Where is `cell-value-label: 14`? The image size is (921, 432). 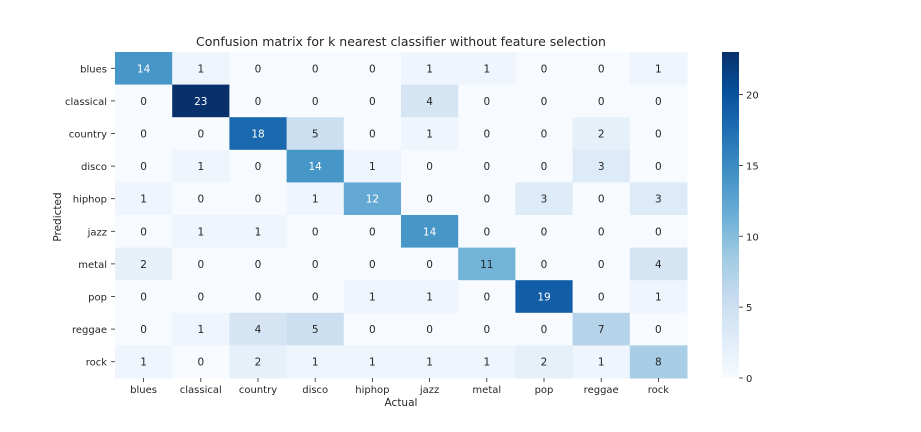 cell-value-label: 14 is located at coordinates (144, 69).